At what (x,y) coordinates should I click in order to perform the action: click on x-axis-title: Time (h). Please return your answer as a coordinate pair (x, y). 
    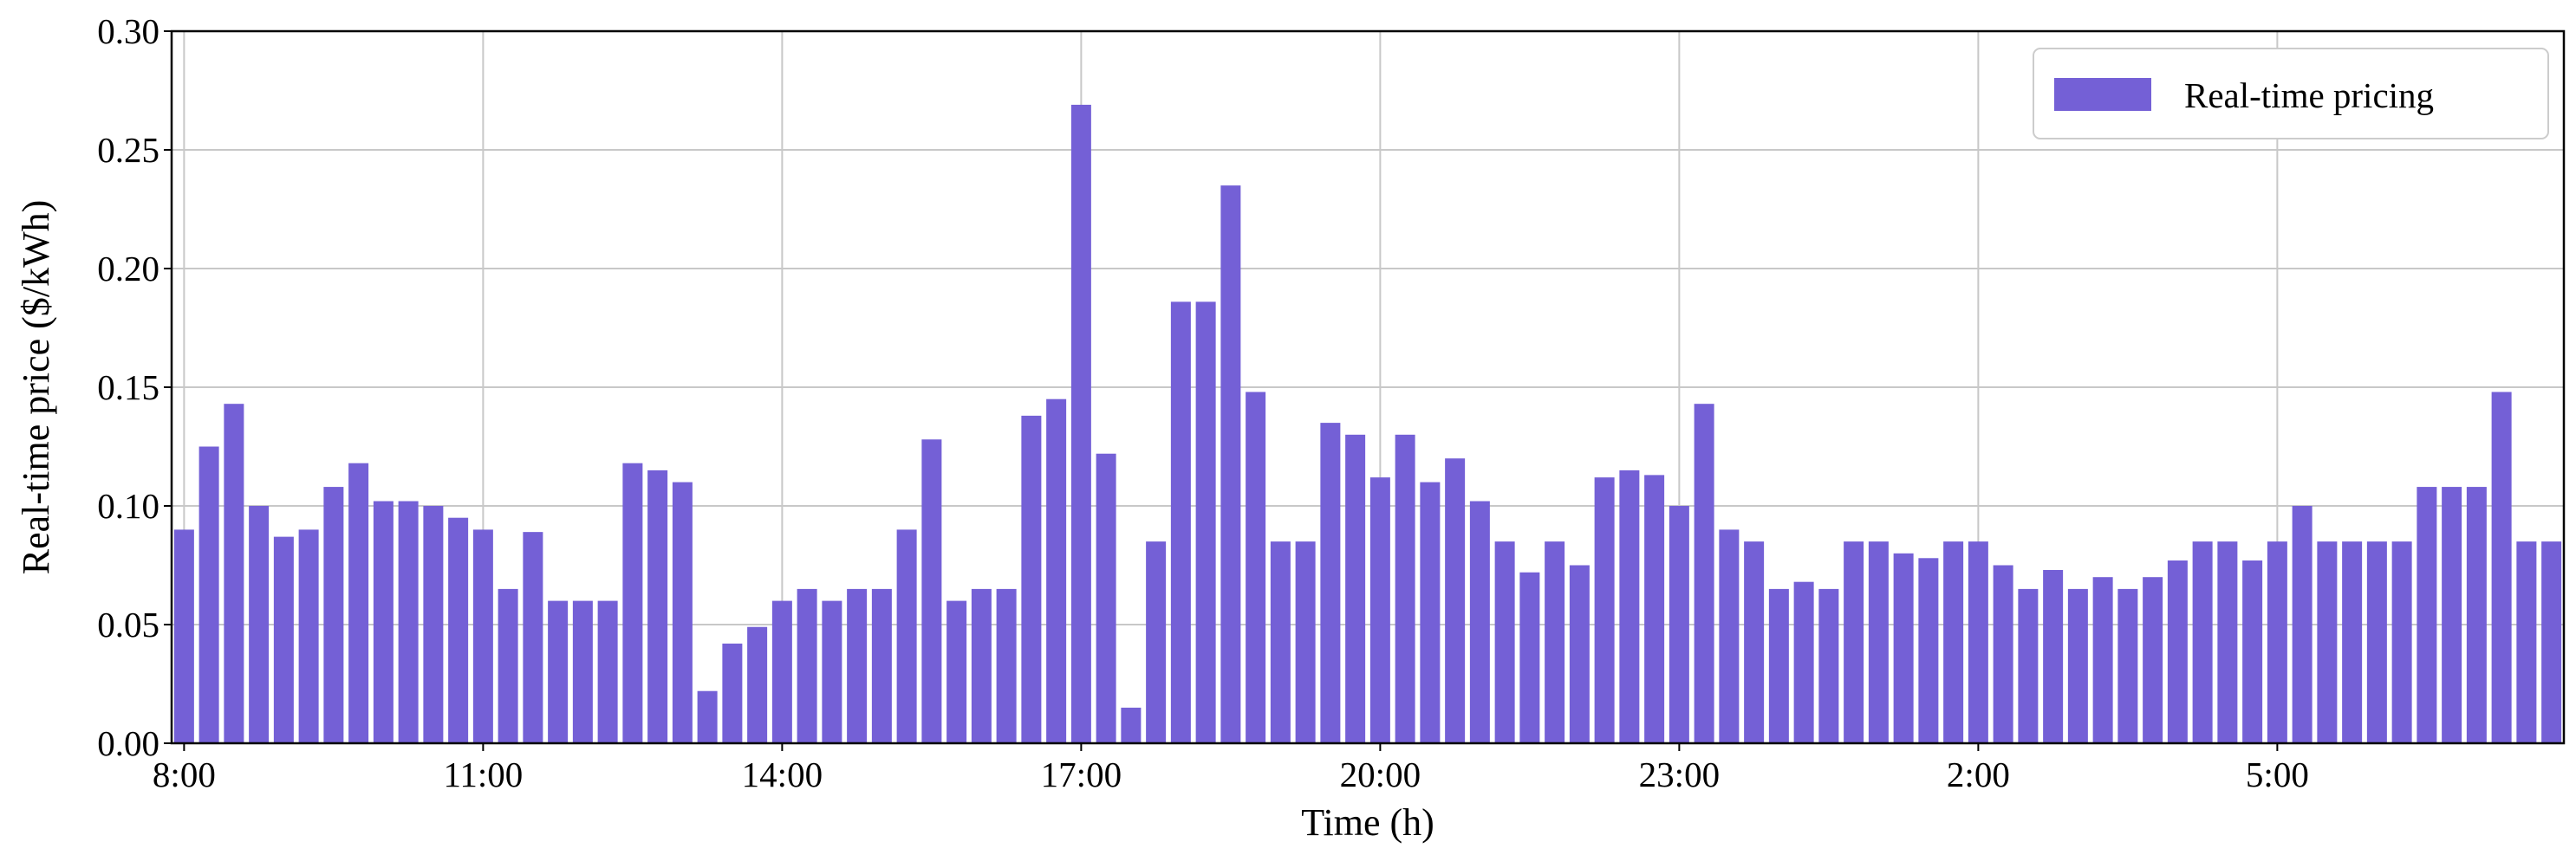
    Looking at the image, I should click on (1367, 822).